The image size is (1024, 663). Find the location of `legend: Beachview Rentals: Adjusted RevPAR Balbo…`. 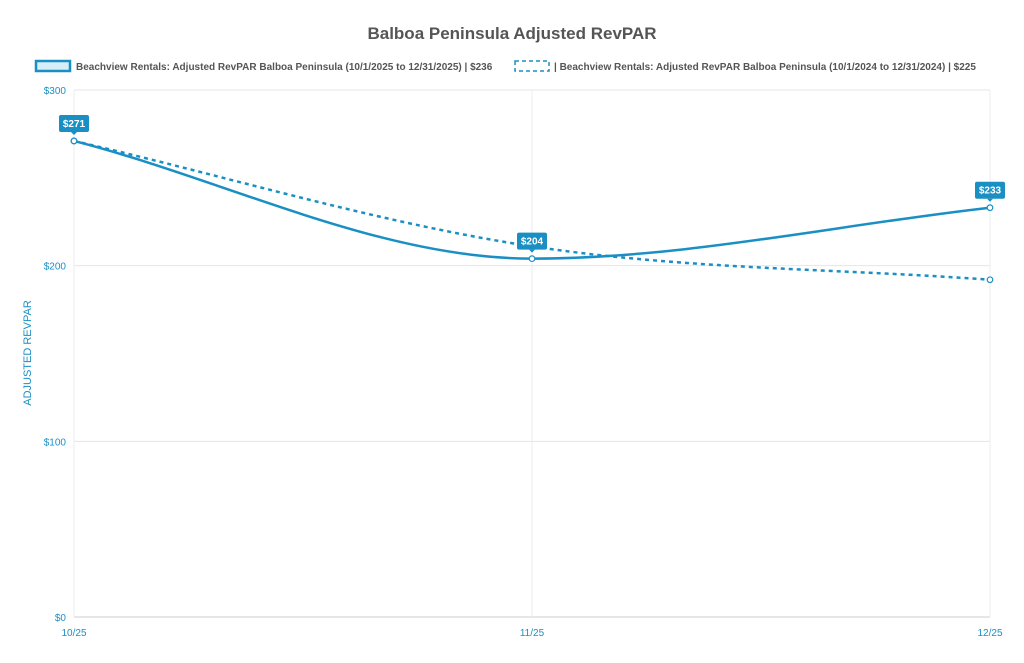

legend: Beachview Rentals: Adjusted RevPAR Balbo… is located at coordinates (505, 66).